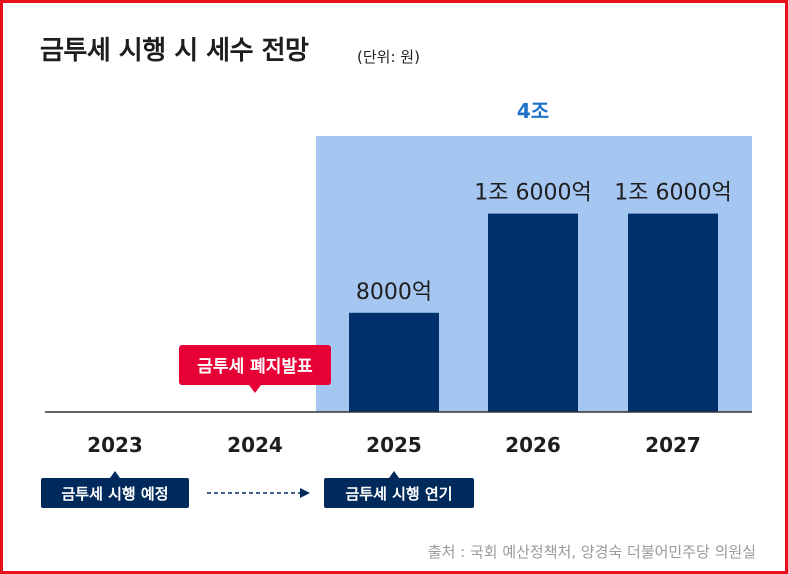 The height and width of the screenshot is (574, 788). What do you see at coordinates (115, 445) in the screenshot?
I see `x-tick-2023: 2023` at bounding box center [115, 445].